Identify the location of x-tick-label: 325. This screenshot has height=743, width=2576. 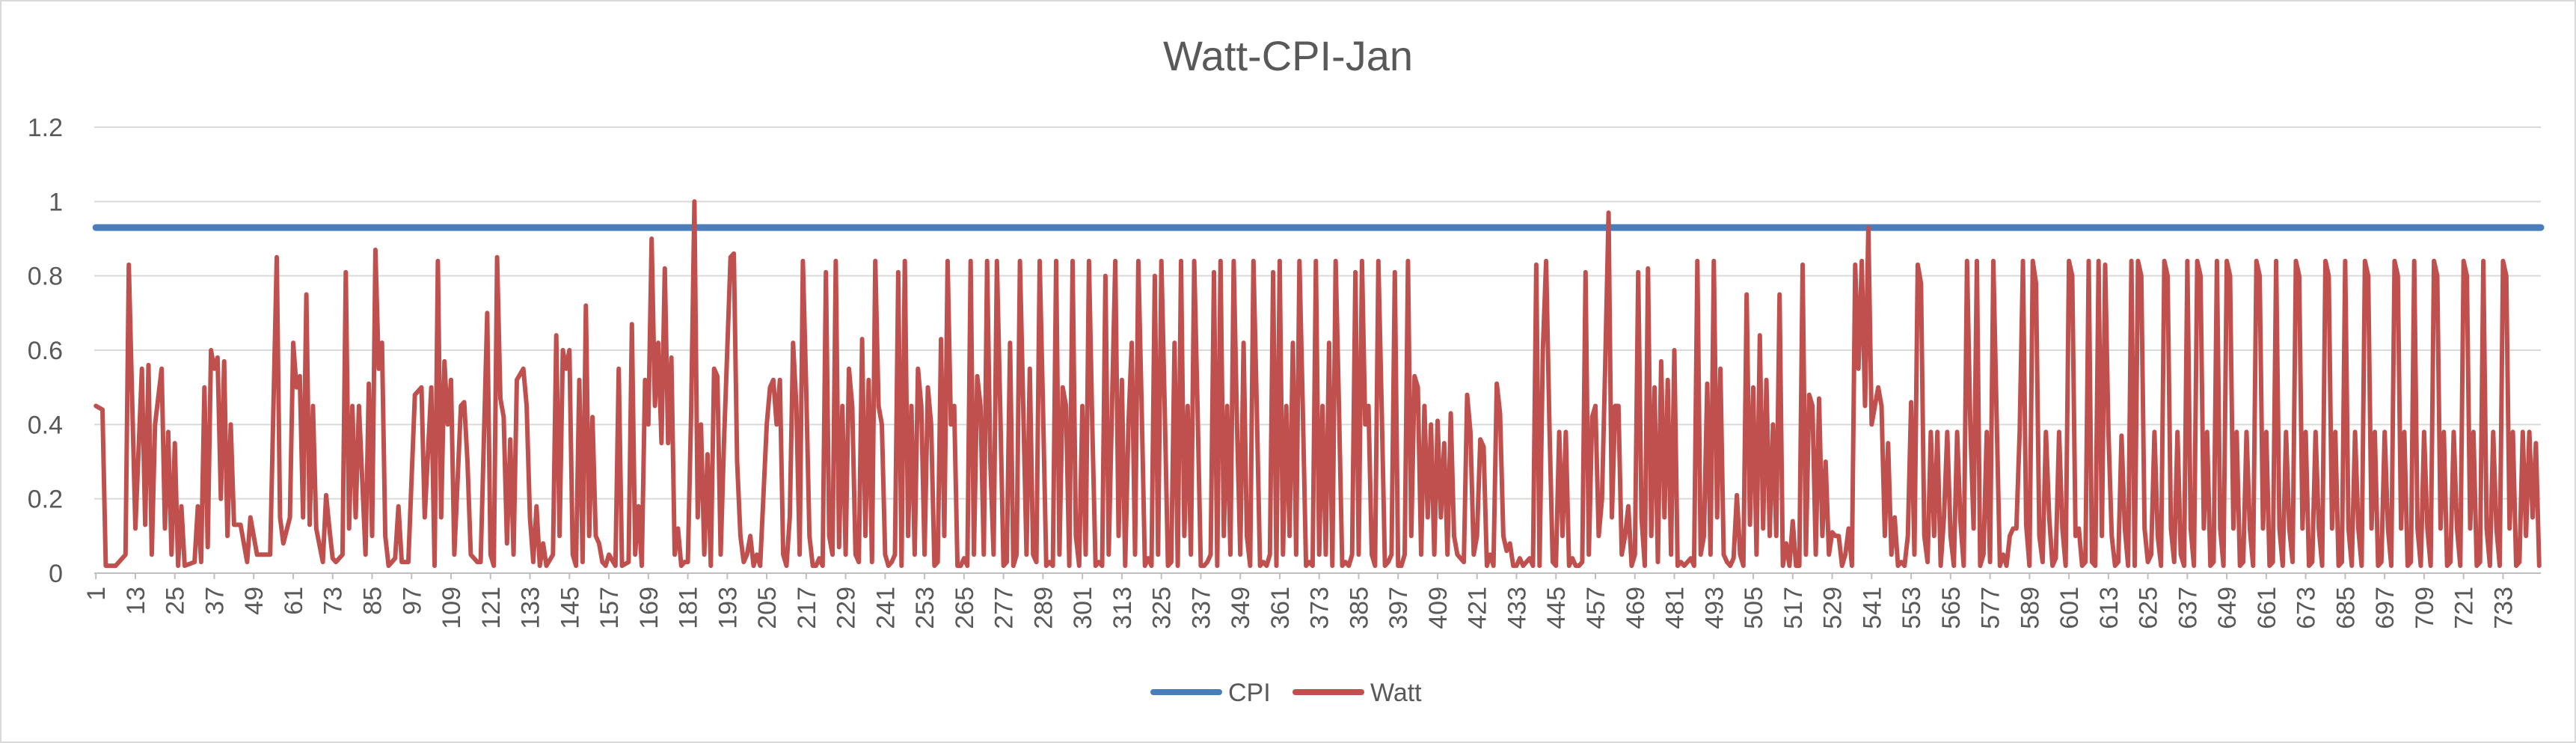
(1162, 608).